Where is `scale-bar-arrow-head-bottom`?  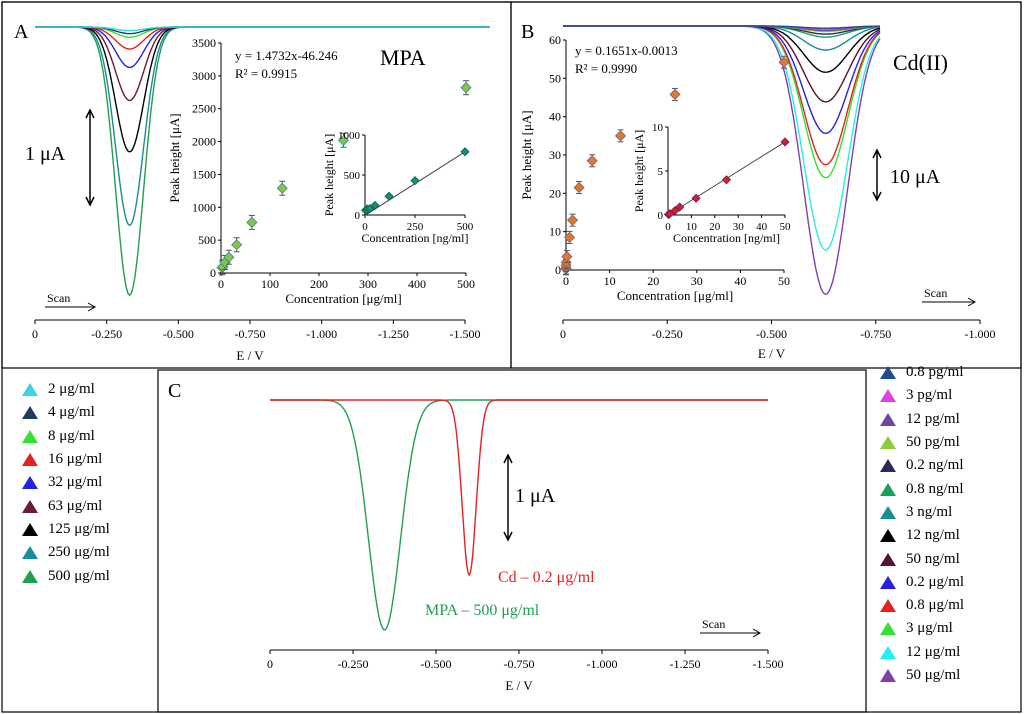 scale-bar-arrow-head-bottom is located at coordinates (877, 196).